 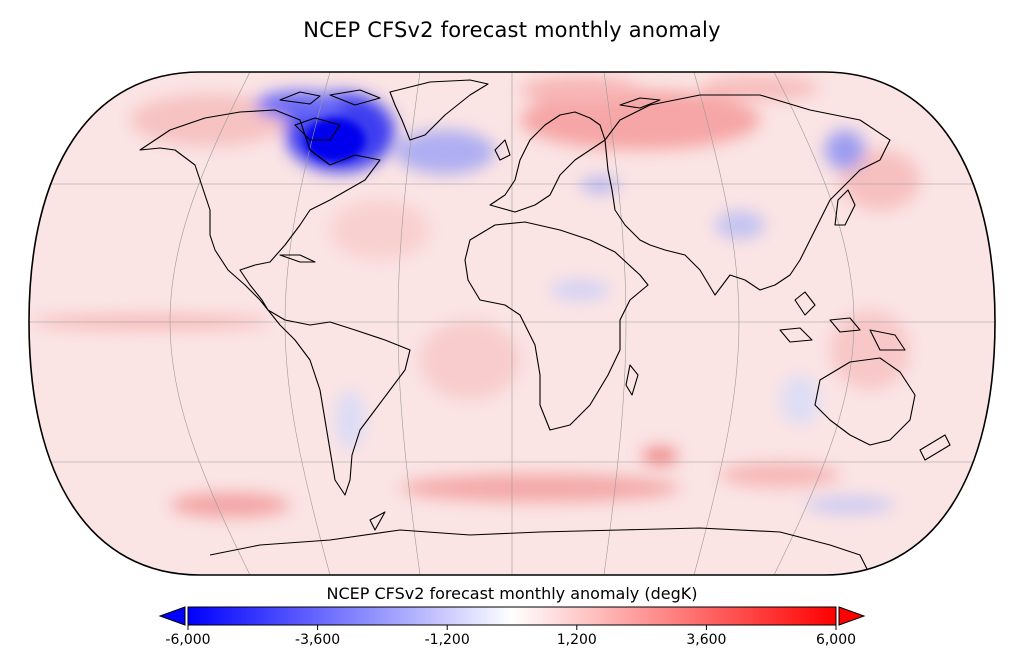 I want to click on colorbar-ticks, so click(x=512, y=627).